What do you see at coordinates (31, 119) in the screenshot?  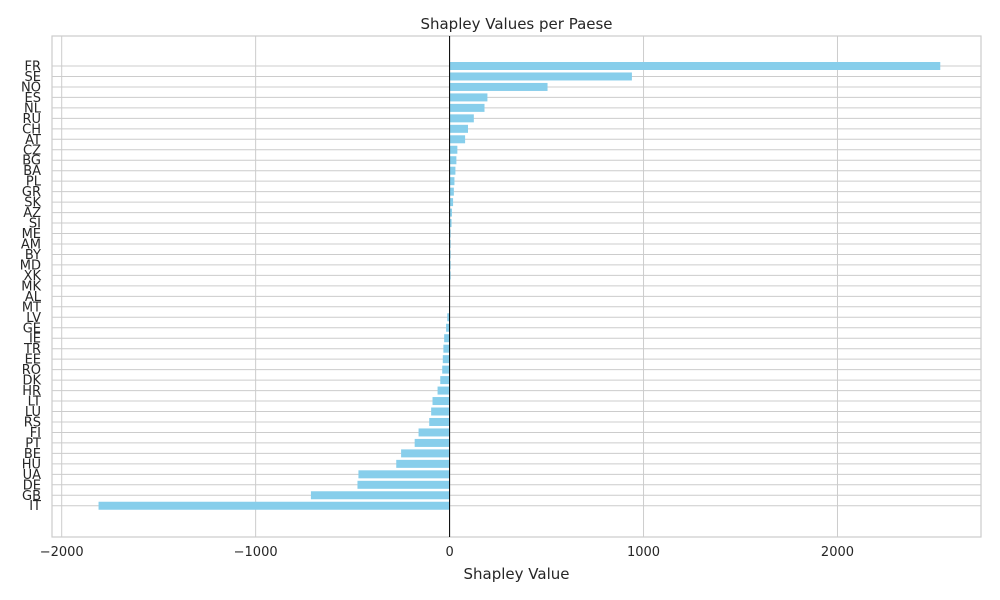 I see `category-label-ru: RU` at bounding box center [31, 119].